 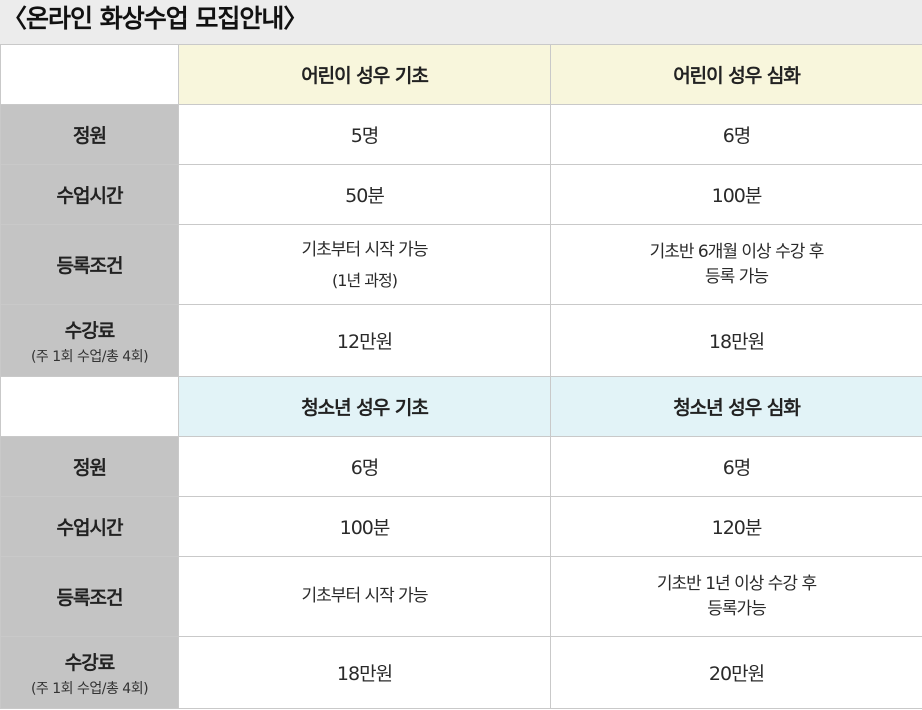 I want to click on condition-line: 등록 가능, so click(x=737, y=276).